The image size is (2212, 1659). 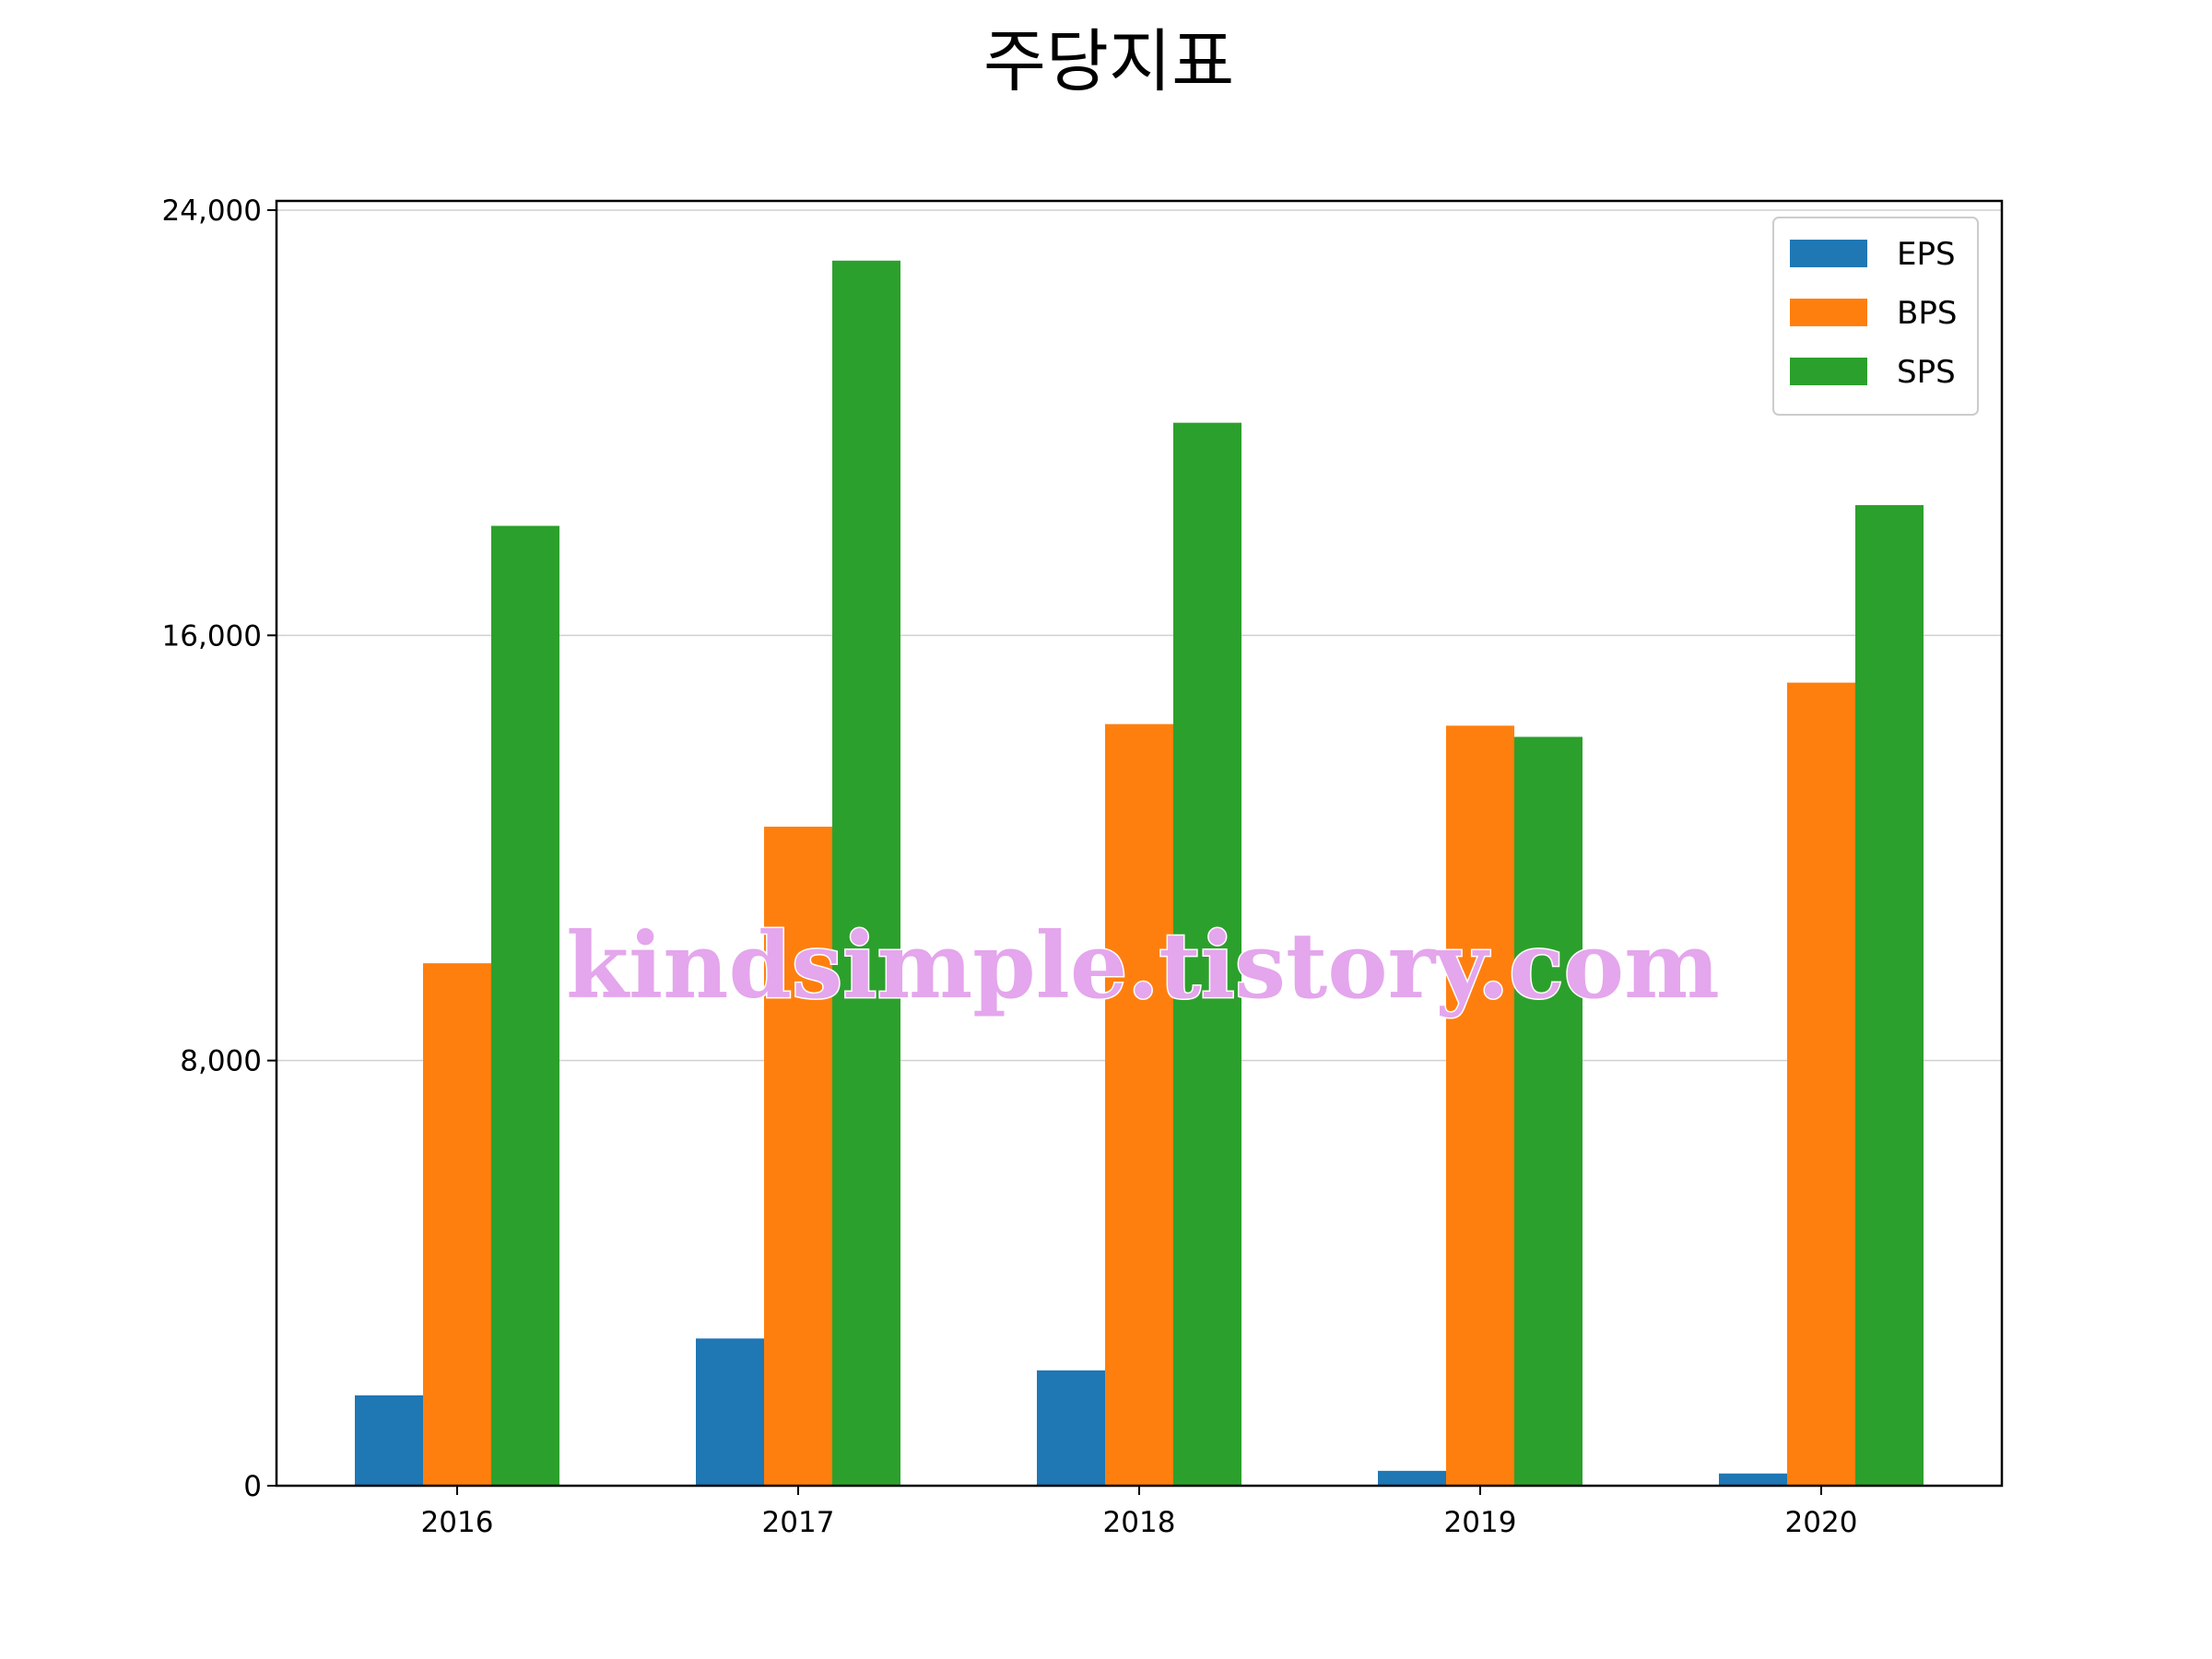 What do you see at coordinates (457, 1224) in the screenshot?
I see `bar-bps-2016` at bounding box center [457, 1224].